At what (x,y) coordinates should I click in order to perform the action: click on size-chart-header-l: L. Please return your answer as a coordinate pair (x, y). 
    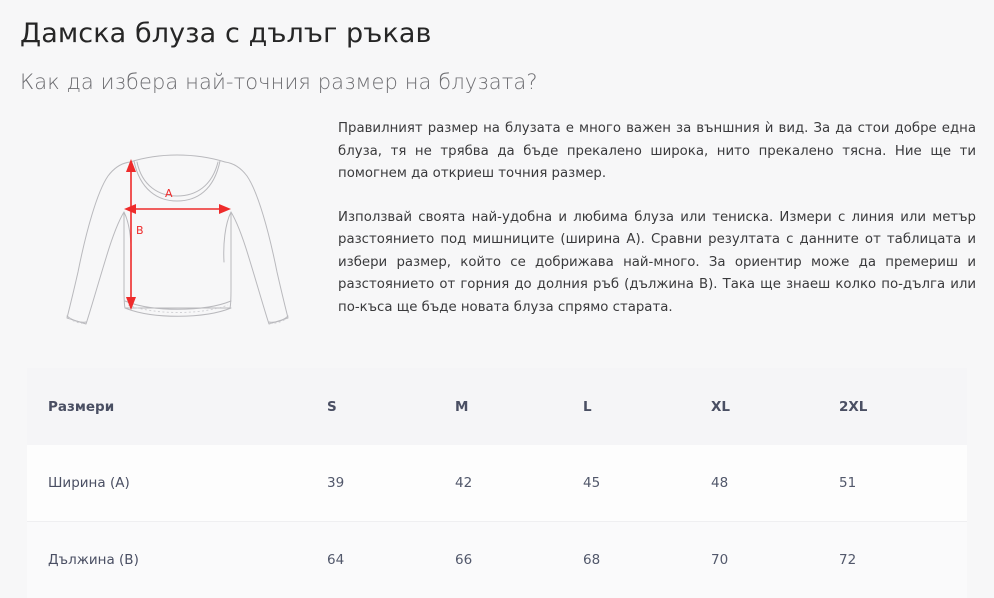
    Looking at the image, I should click on (647, 406).